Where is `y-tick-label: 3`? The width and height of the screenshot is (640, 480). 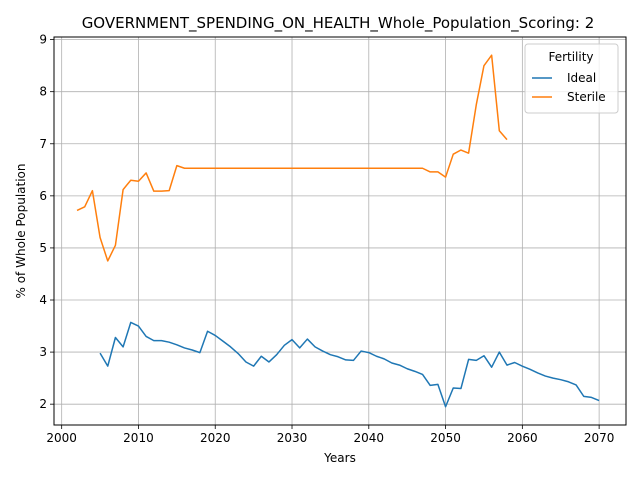 y-tick-label: 3 is located at coordinates (43, 352).